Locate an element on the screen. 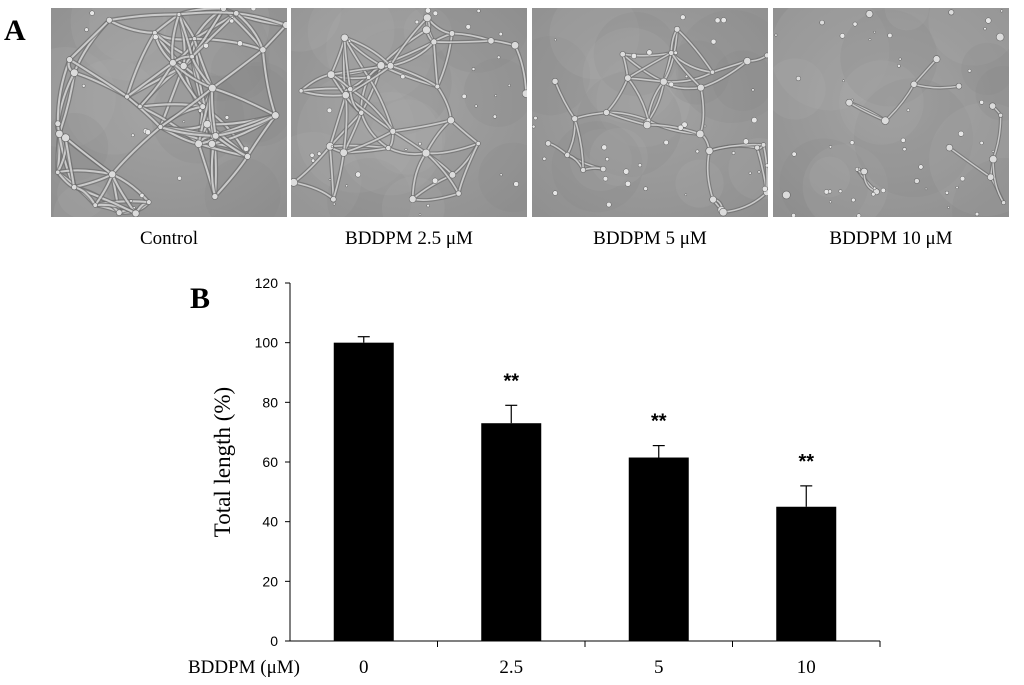 This screenshot has height=685, width=1024. y-tick-label: 0 is located at coordinates (274, 641).